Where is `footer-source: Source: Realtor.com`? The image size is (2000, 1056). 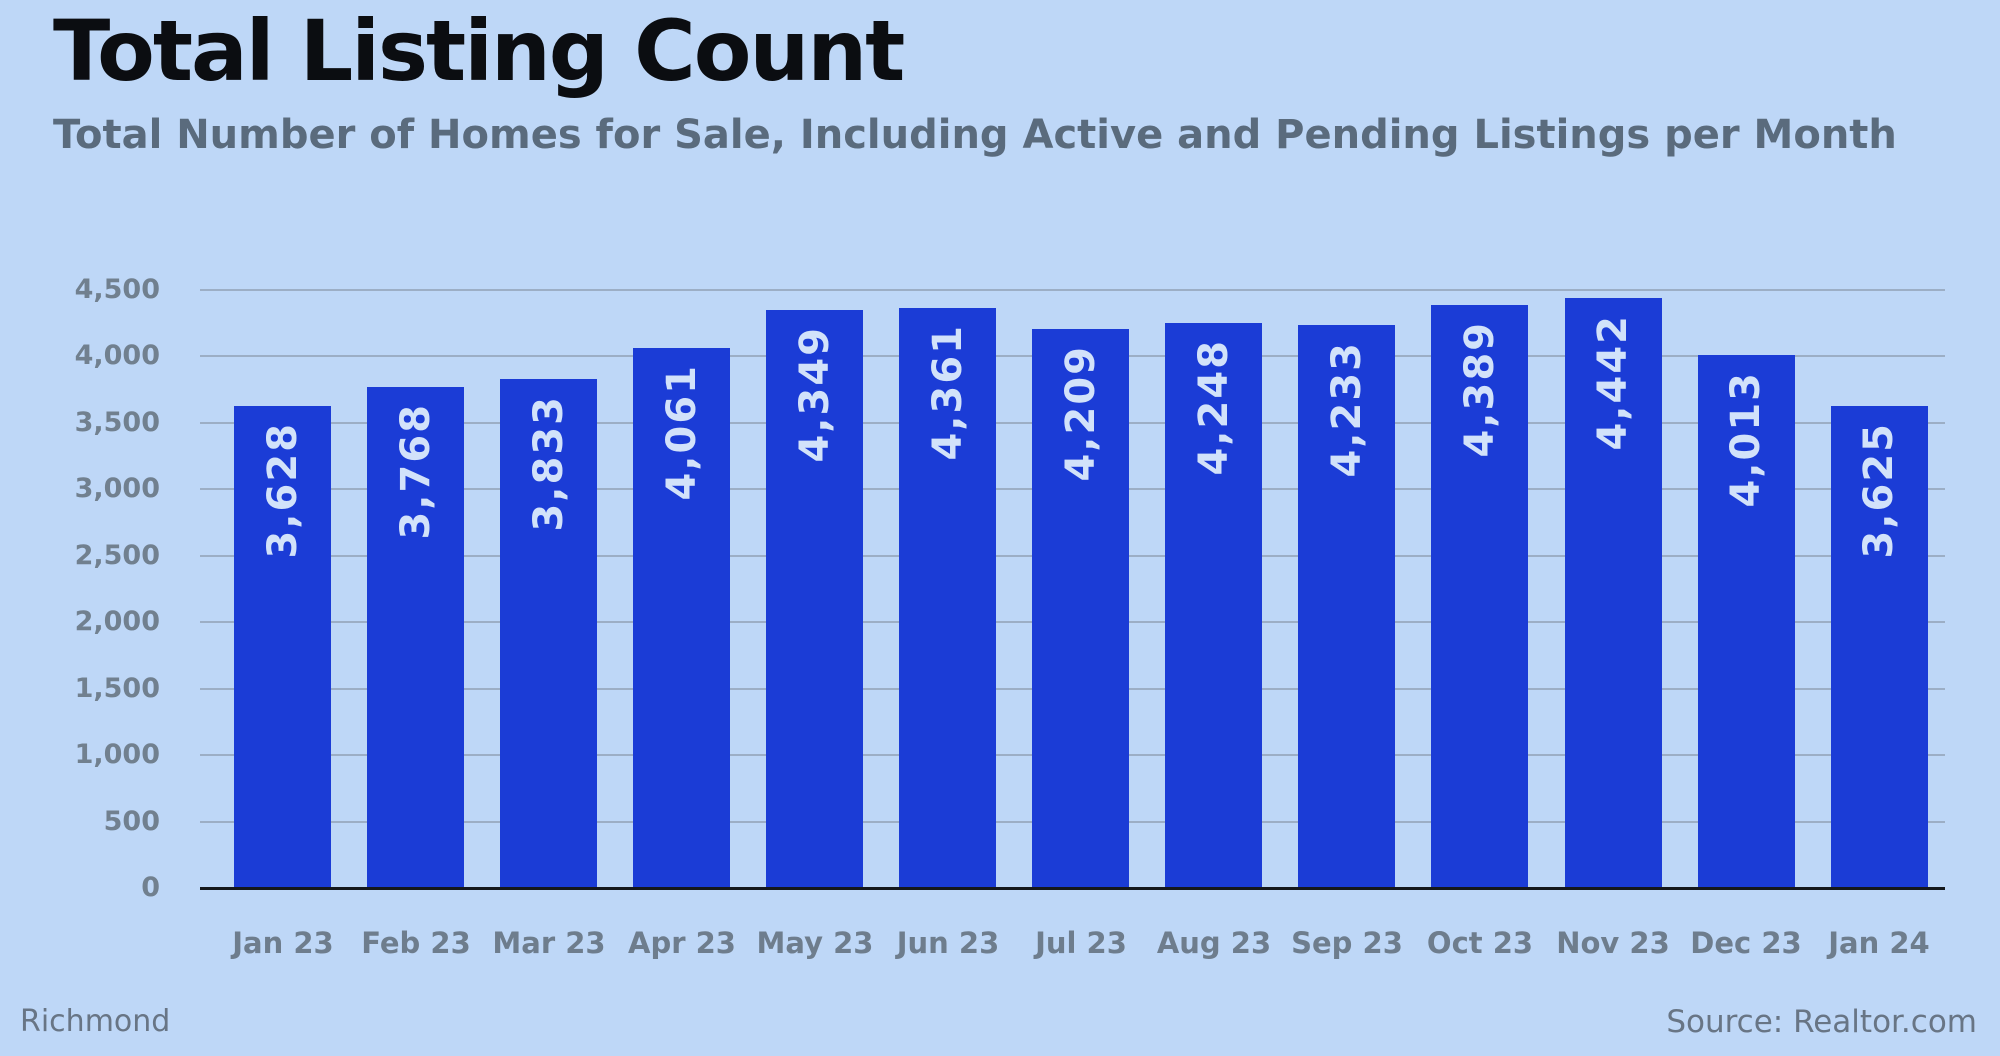
footer-source: Source: Realtor.com is located at coordinates (1821, 1022).